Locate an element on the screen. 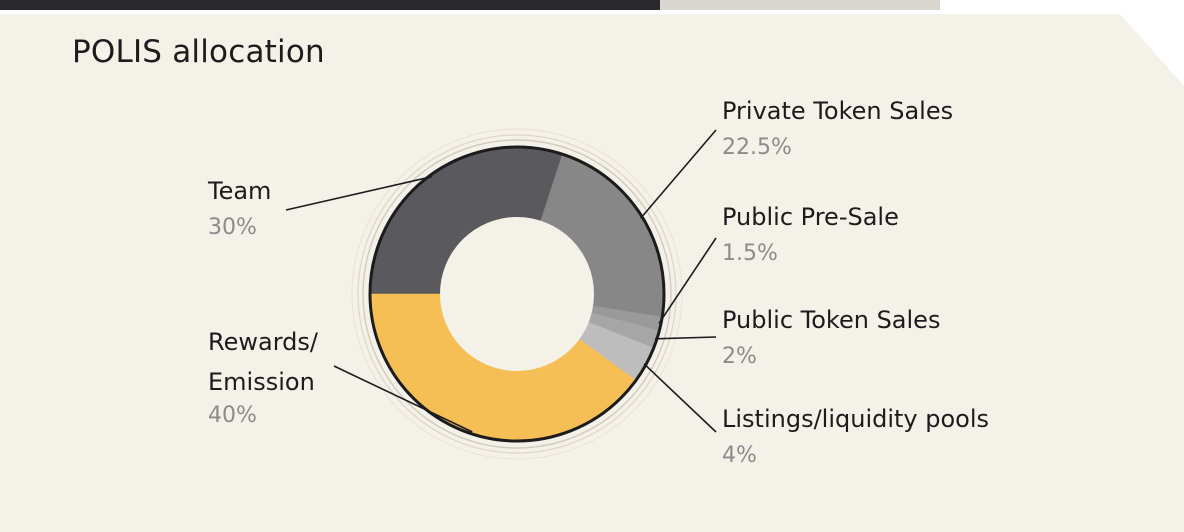 The height and width of the screenshot is (532, 1184). leader-line-public-token-sales is located at coordinates (685, 338).